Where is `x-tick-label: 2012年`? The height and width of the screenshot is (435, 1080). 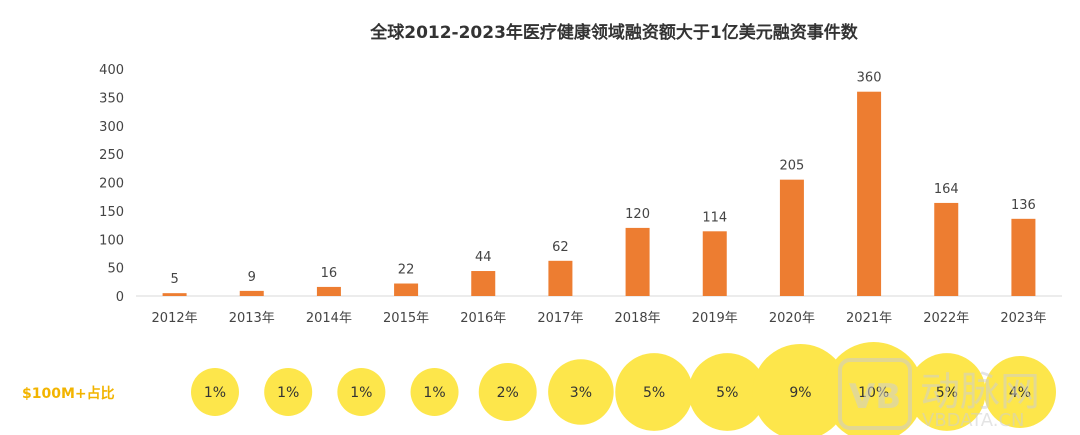
x-tick-label: 2012年 is located at coordinates (175, 318).